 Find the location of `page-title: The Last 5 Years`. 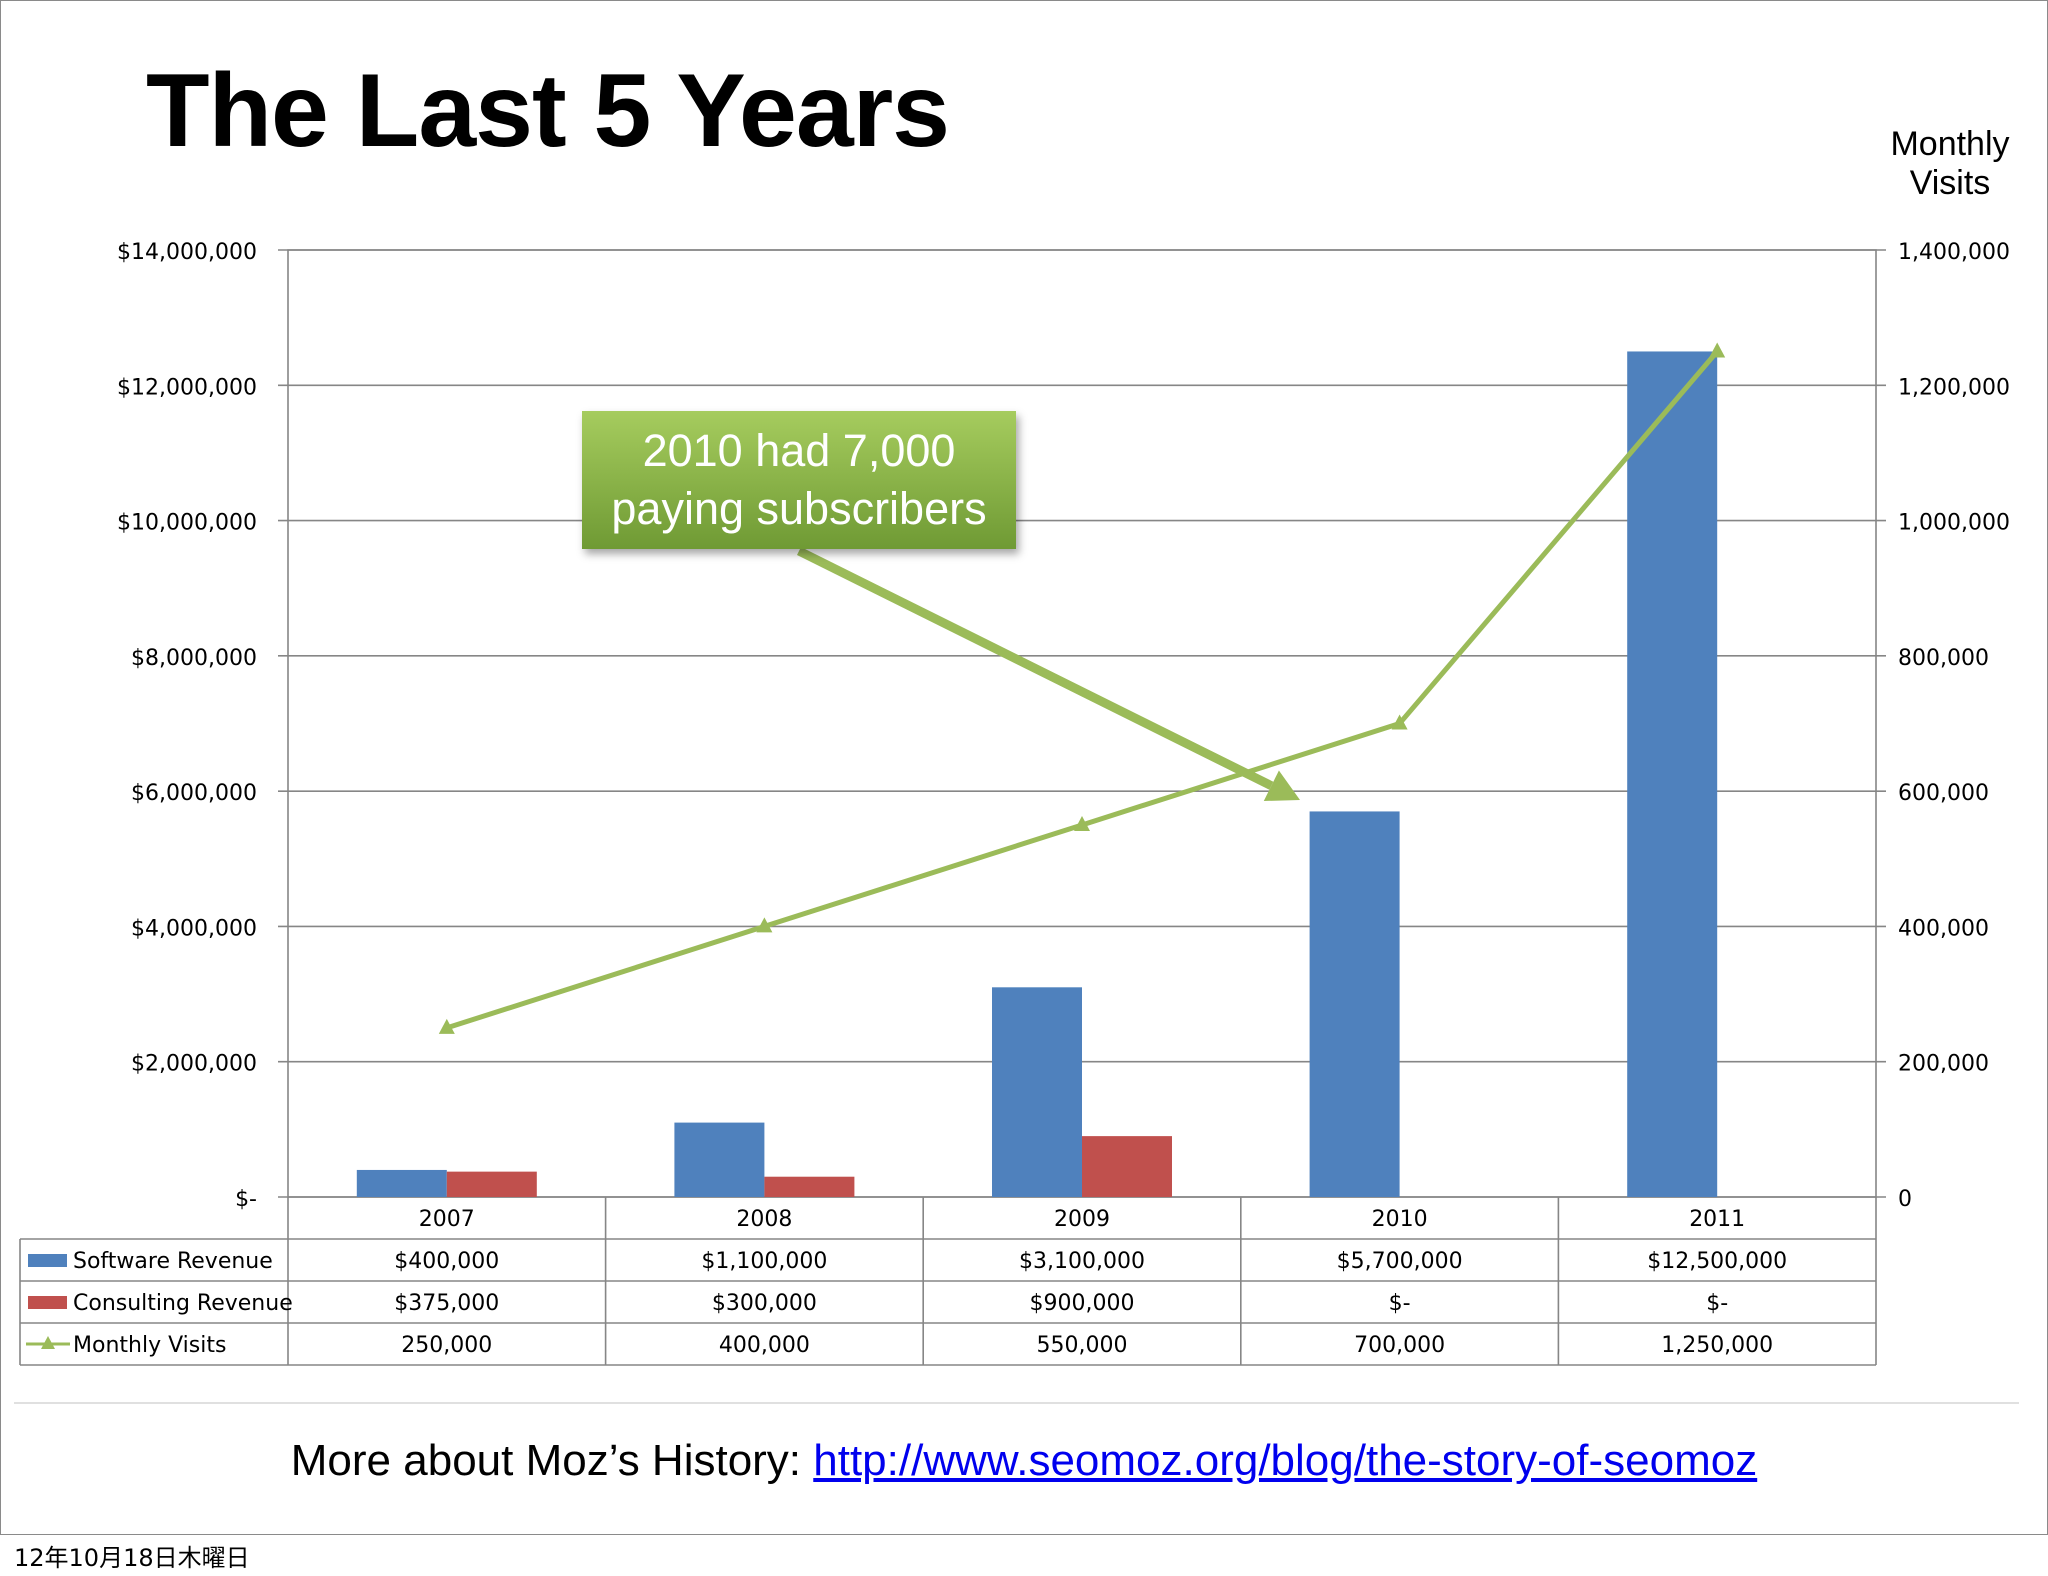

page-title: The Last 5 Years is located at coordinates (548, 111).